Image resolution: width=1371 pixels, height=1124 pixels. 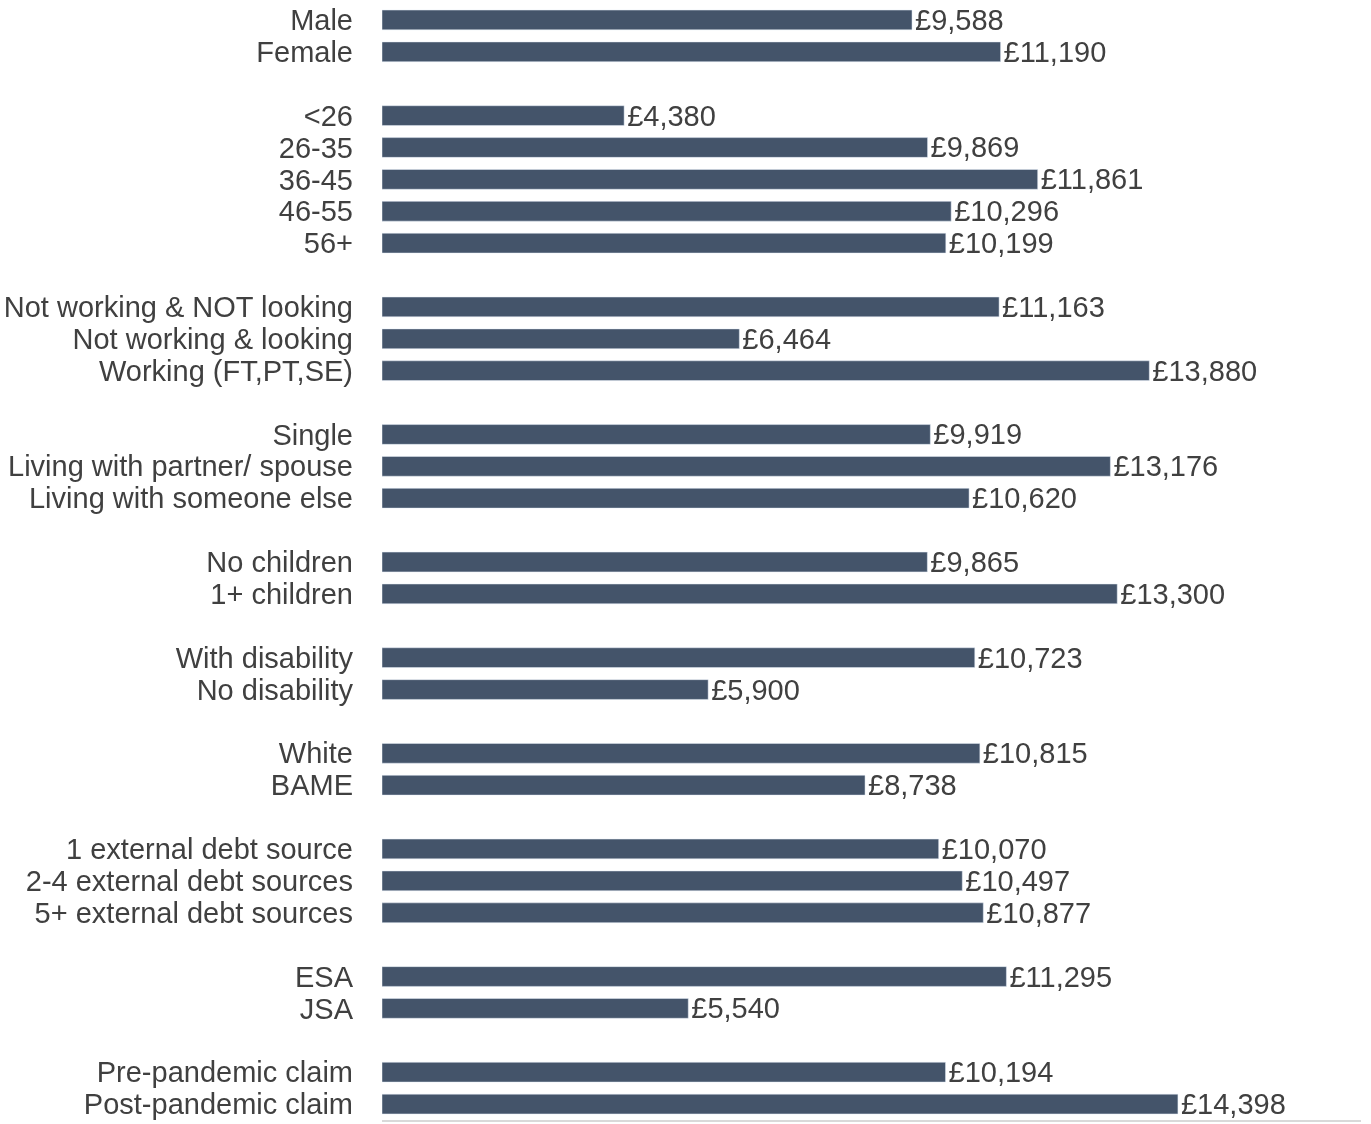 What do you see at coordinates (224, 1072) in the screenshot?
I see `y-tick-label: Pre-pandemic claim` at bounding box center [224, 1072].